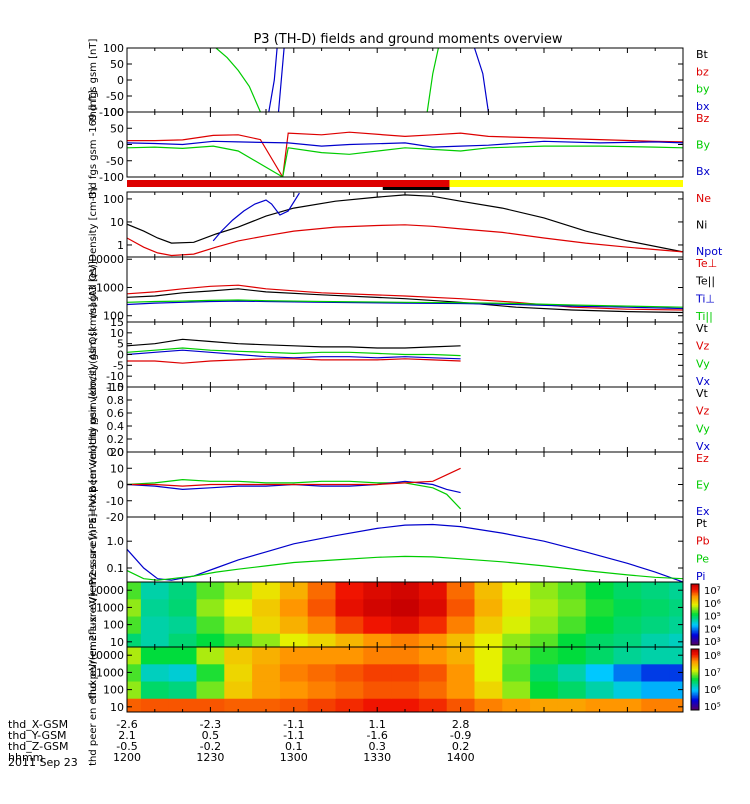 This screenshot has width=750, height=804. Describe the element at coordinates (115, 517) in the screenshot. I see `y-tick-label: -20` at that location.